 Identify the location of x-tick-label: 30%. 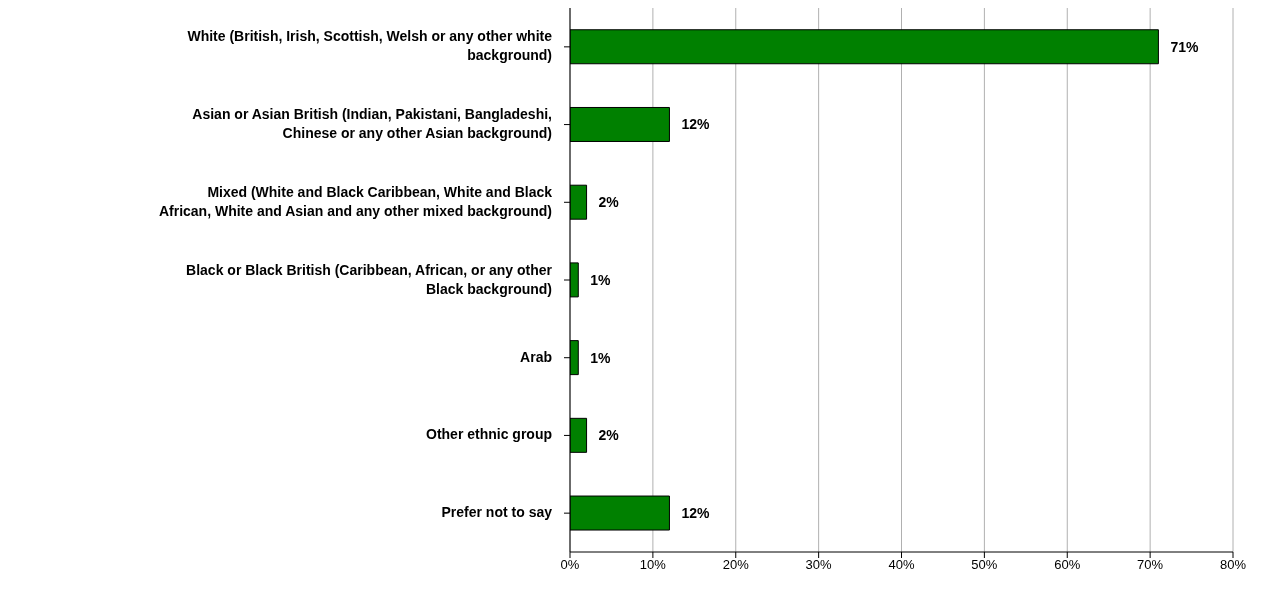
(819, 565).